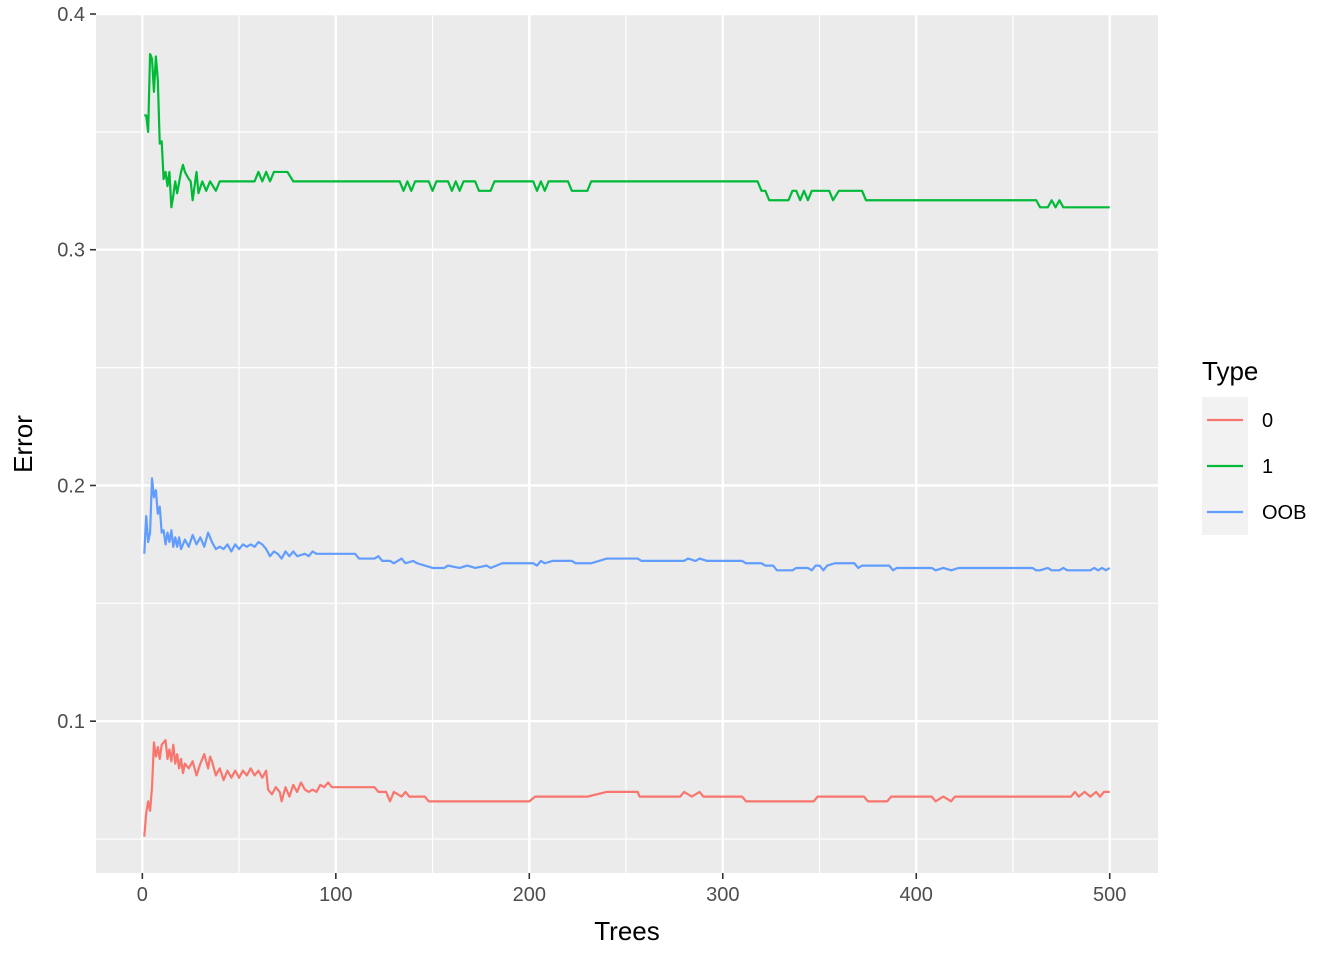 This screenshot has width=1344, height=960. I want to click on y-tick-label: 0.4, so click(71, 15).